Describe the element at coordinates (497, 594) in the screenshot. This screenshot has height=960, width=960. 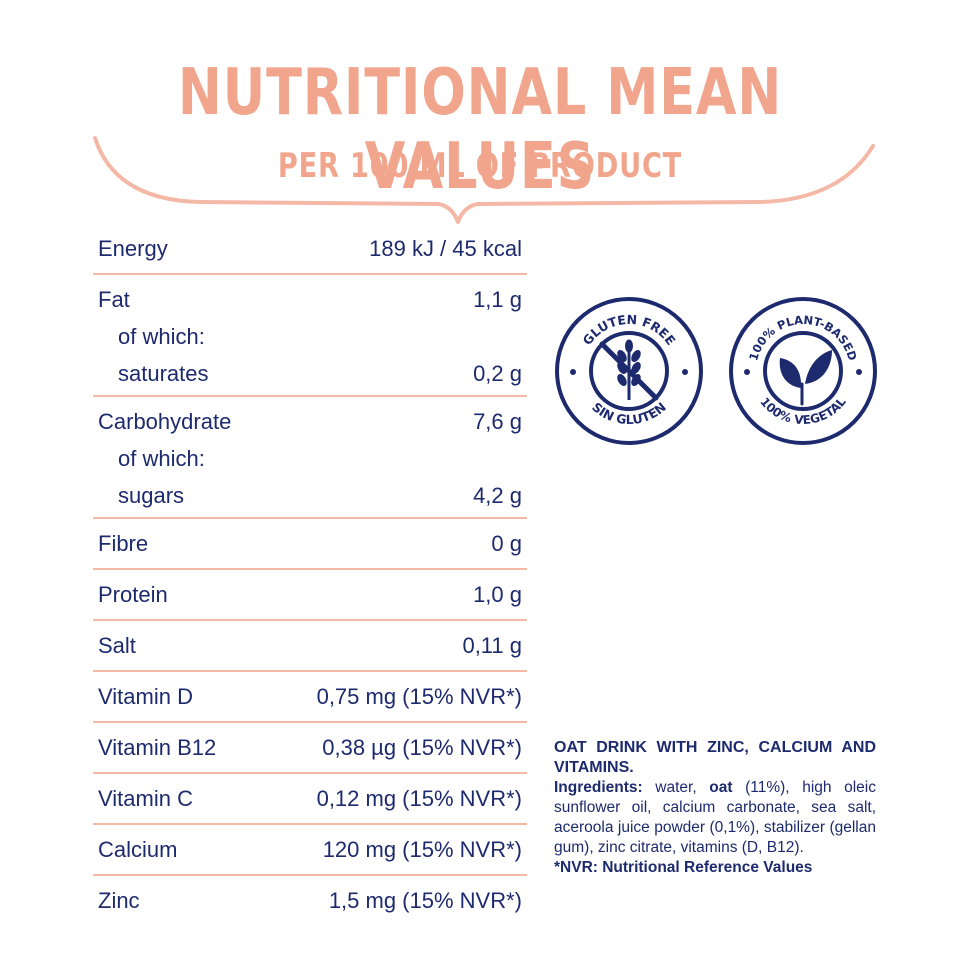
I see `protein-value: 1,0 g` at that location.